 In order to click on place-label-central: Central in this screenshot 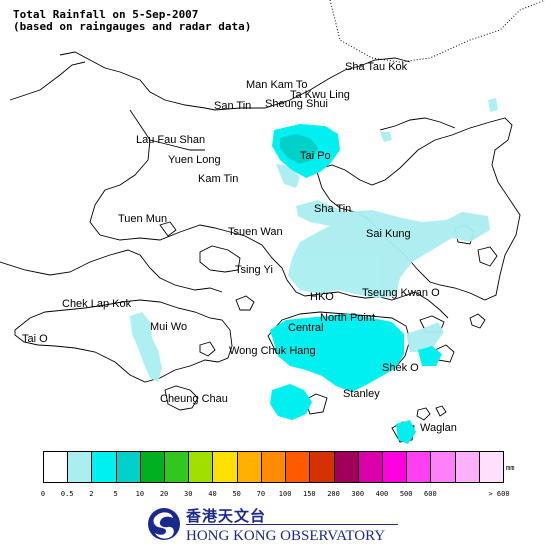, I will do `click(306, 328)`.